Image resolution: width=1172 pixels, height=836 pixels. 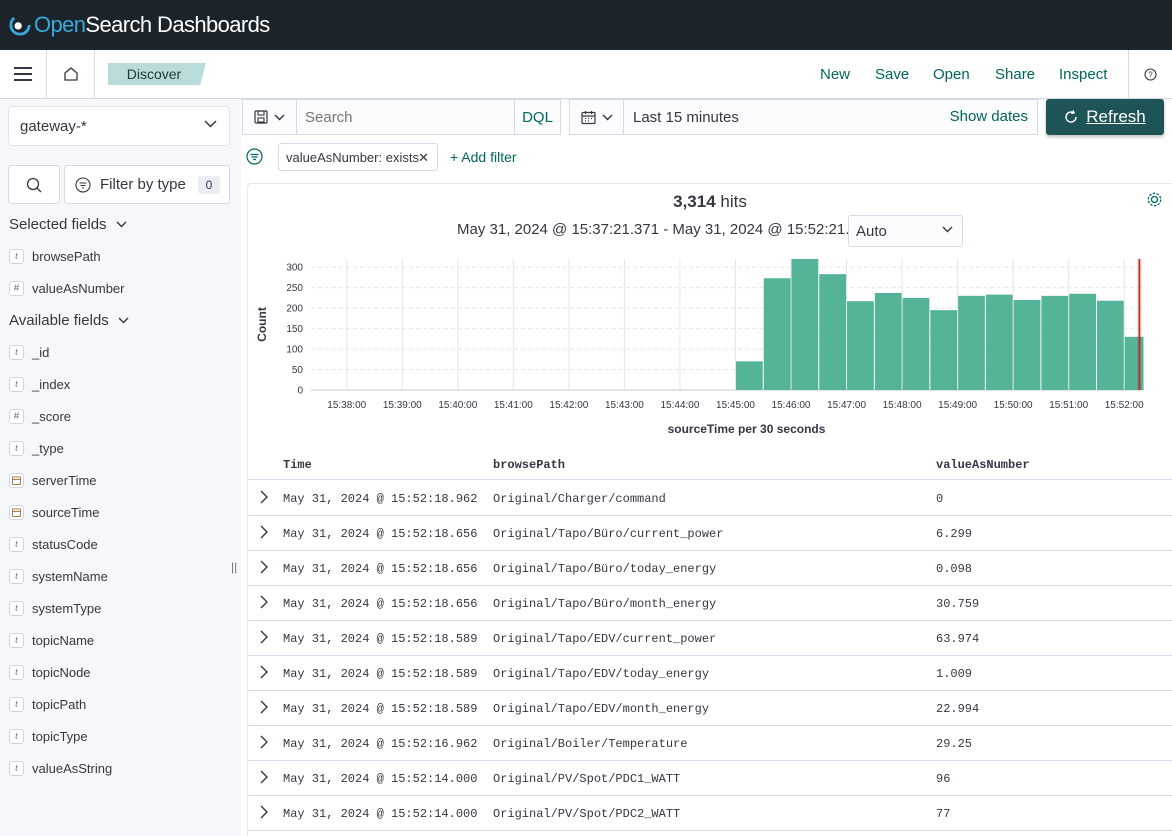 I want to click on close-icon: ✕, so click(x=423, y=157).